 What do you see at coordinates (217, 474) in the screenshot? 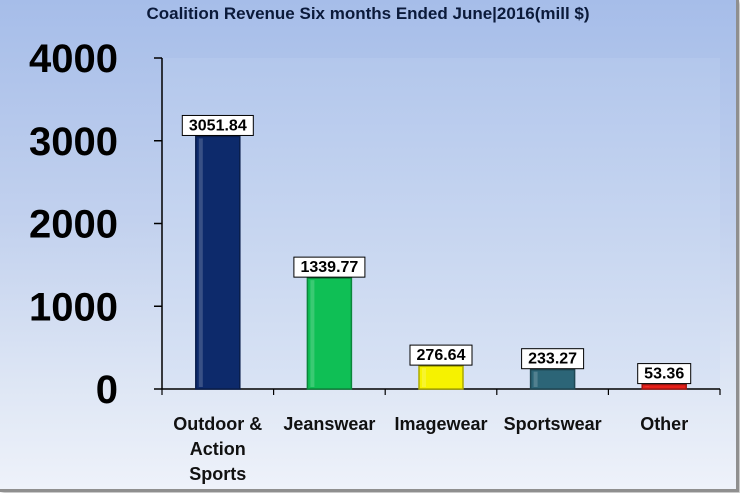
I see `x-tick-label: Sports` at bounding box center [217, 474].